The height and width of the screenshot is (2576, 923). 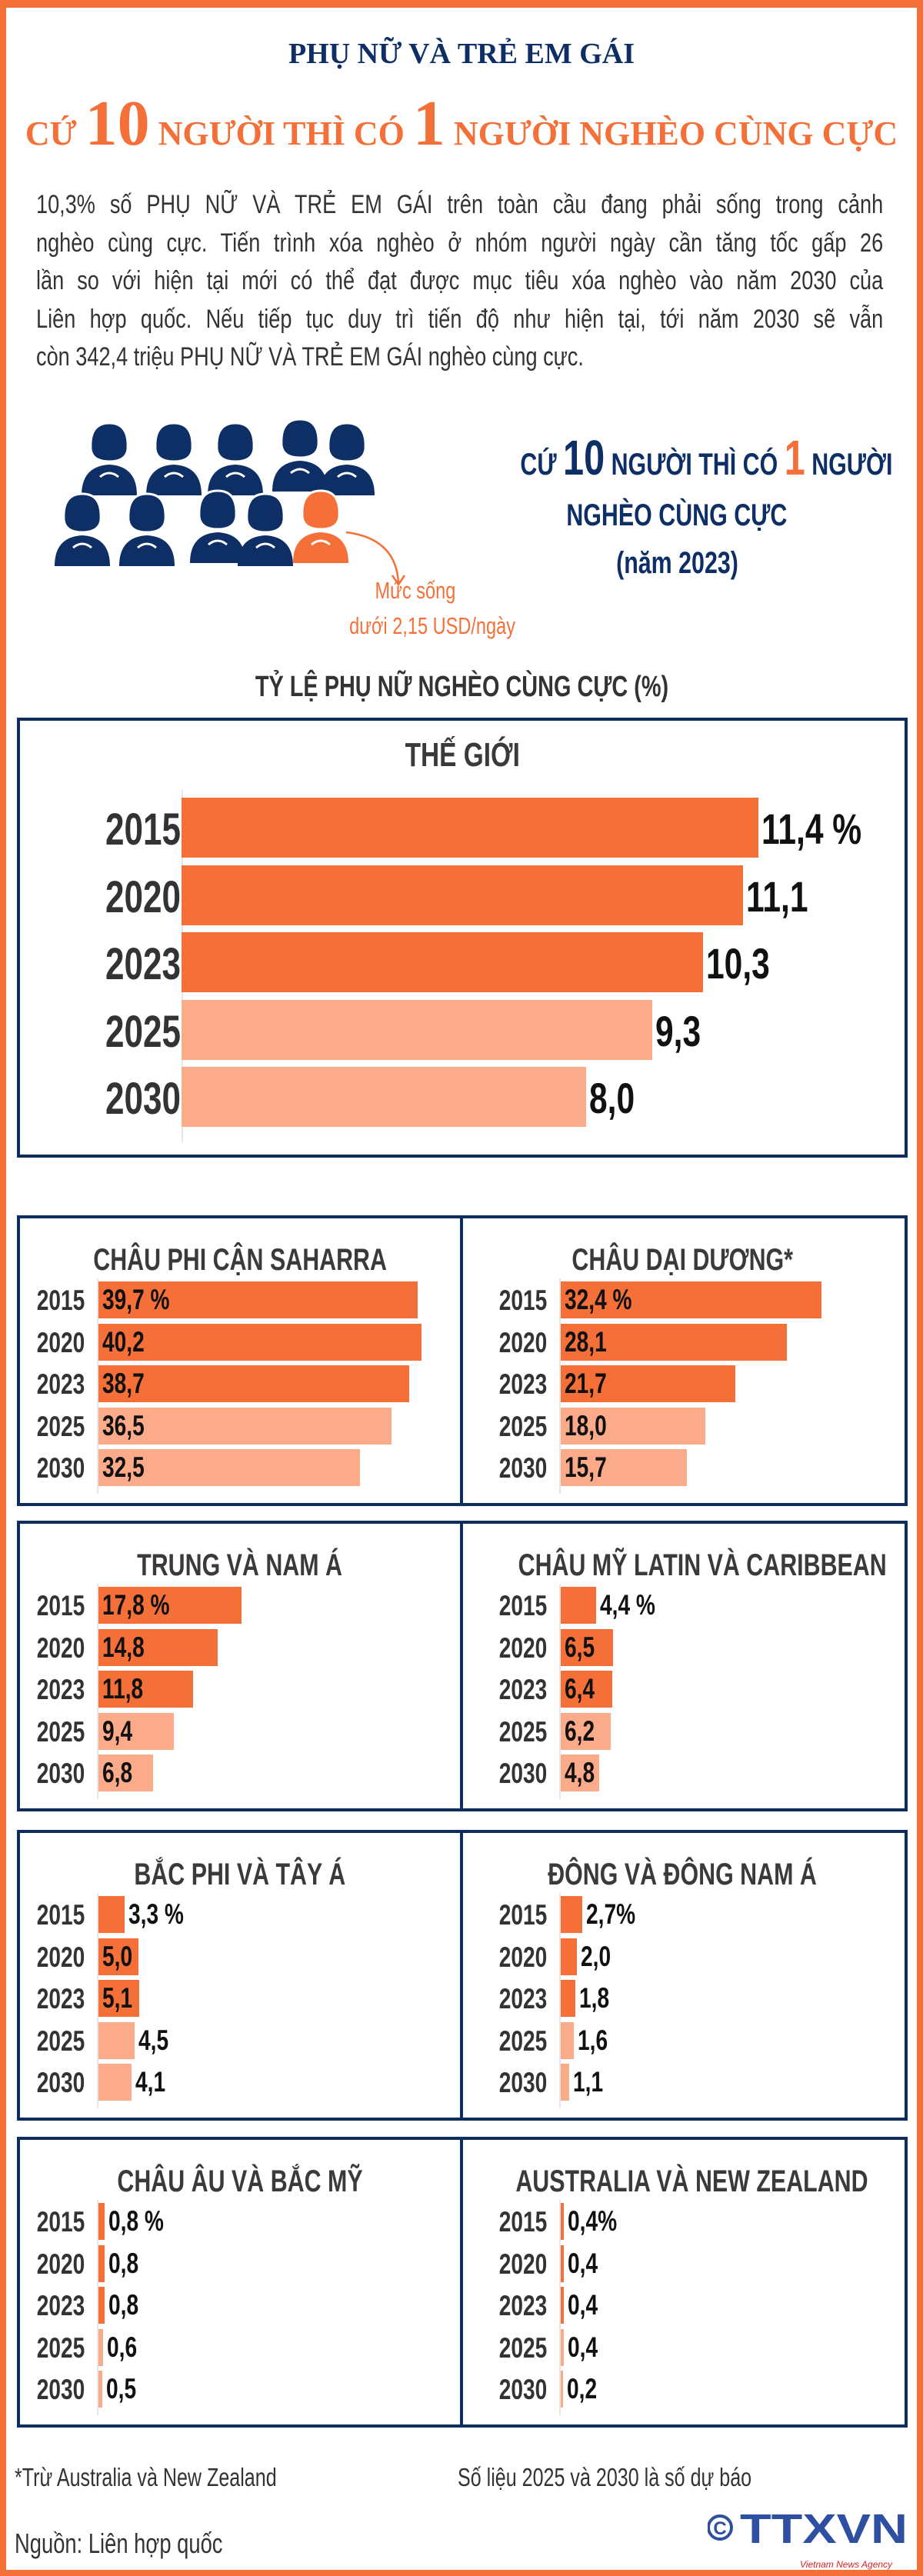 What do you see at coordinates (376, 559) in the screenshot?
I see `arrow-icon` at bounding box center [376, 559].